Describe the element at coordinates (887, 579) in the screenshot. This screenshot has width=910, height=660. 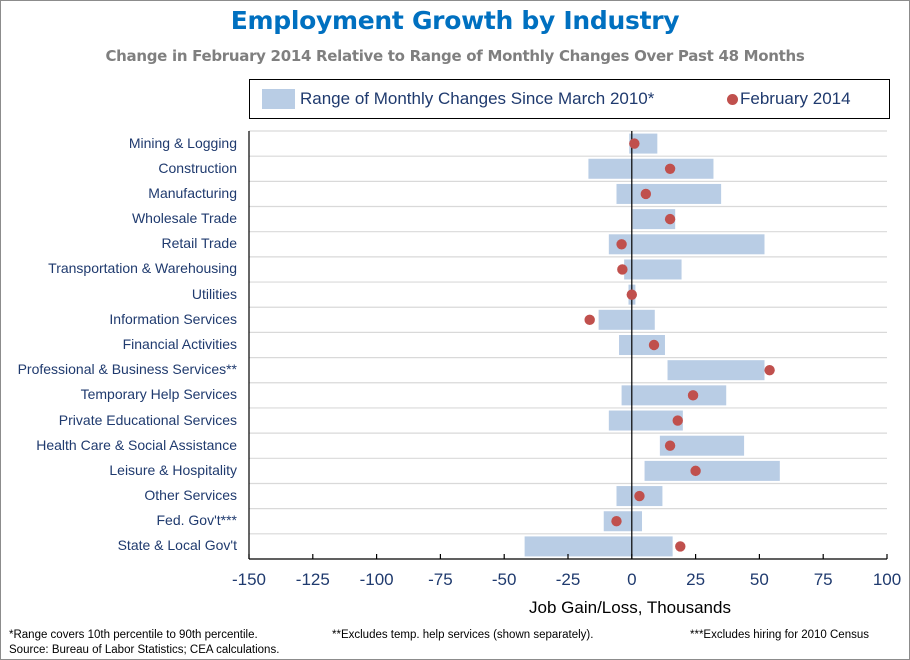
I see `x-tick-label: 100` at that location.